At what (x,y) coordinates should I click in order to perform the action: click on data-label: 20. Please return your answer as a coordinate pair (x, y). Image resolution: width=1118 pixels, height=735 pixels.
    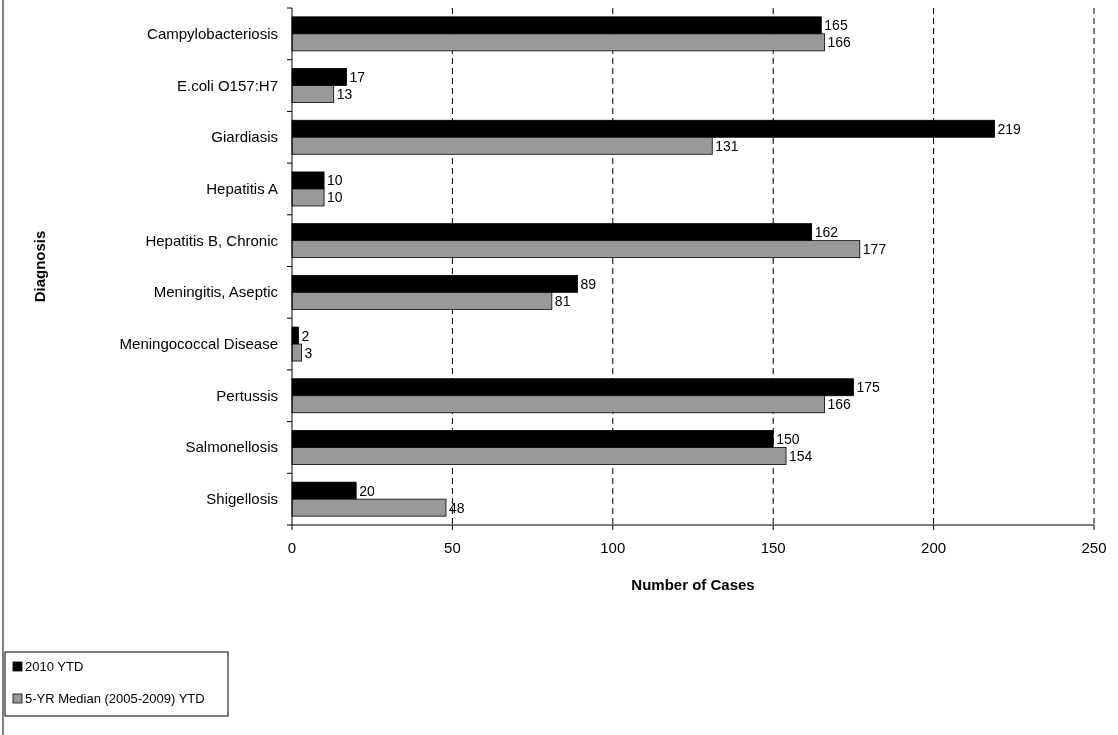
    Looking at the image, I should click on (367, 490).